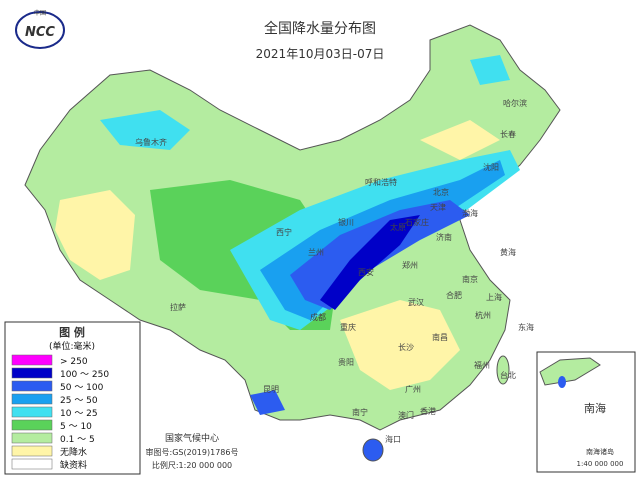 This screenshot has height=481, width=640. Describe the element at coordinates (82, 388) in the screenshot. I see `legend-label: 50 ～ 100` at that location.